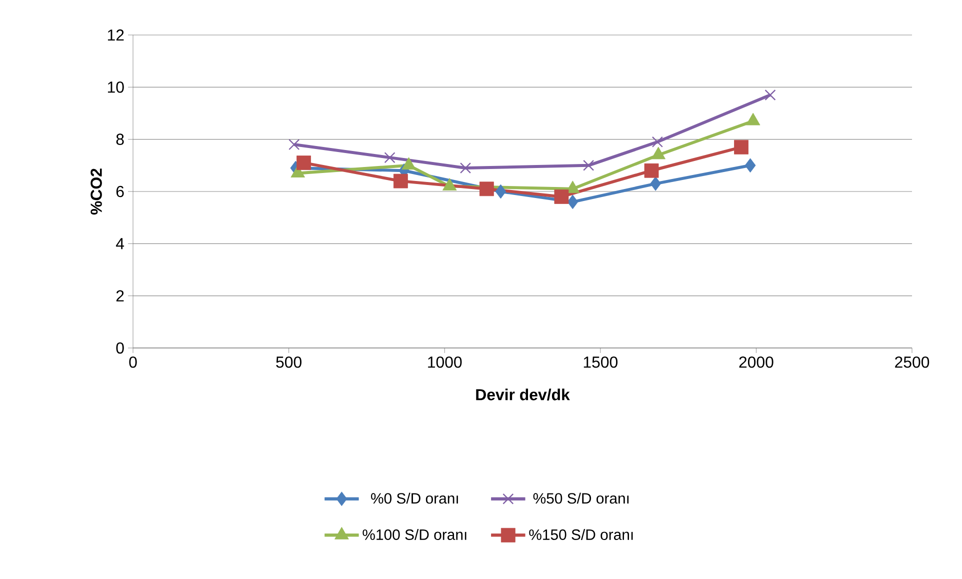 The width and height of the screenshot is (962, 579). What do you see at coordinates (120, 348) in the screenshot?
I see `y-tick-label: 0` at bounding box center [120, 348].